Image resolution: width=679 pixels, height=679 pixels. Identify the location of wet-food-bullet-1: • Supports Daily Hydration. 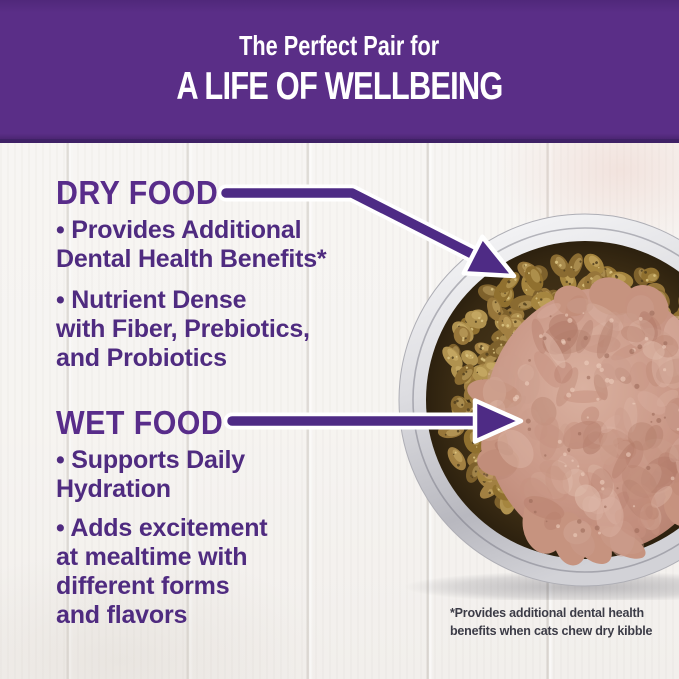
(150, 474).